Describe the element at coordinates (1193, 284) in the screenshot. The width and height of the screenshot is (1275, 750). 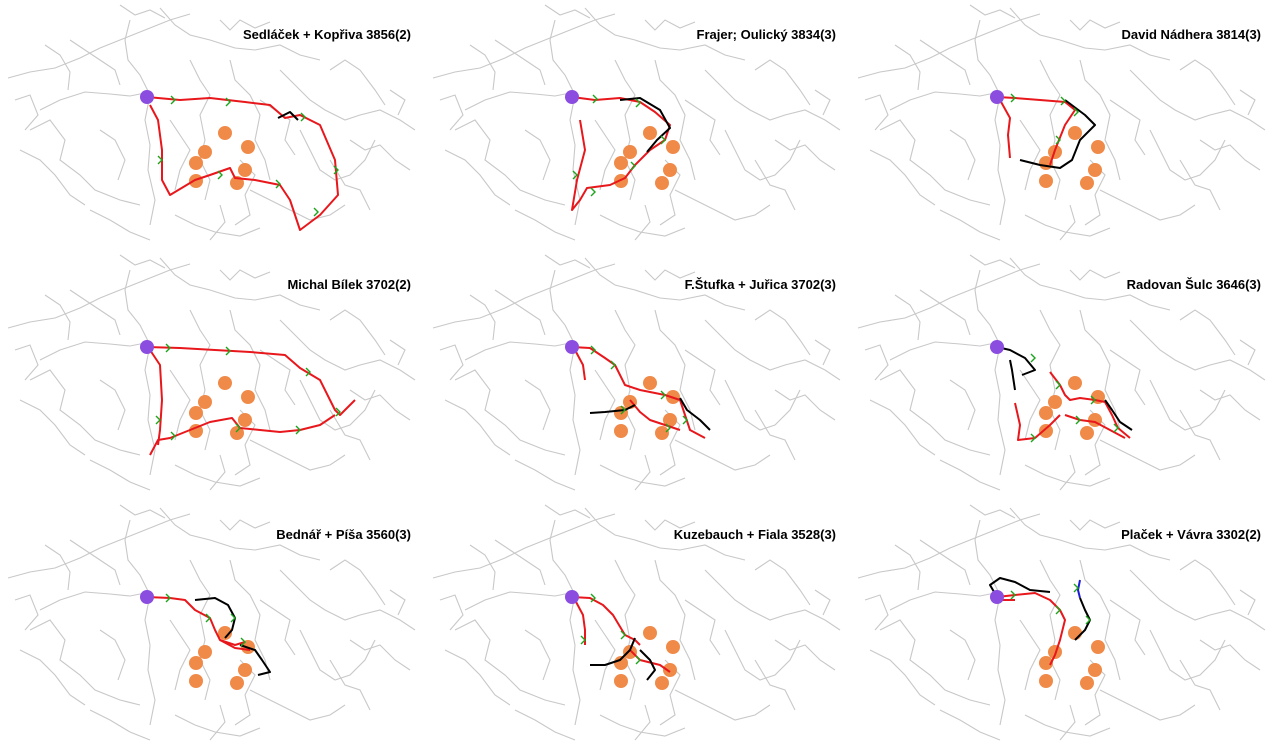
I see `panel-title: Radovan Šulc 3646(3)` at that location.